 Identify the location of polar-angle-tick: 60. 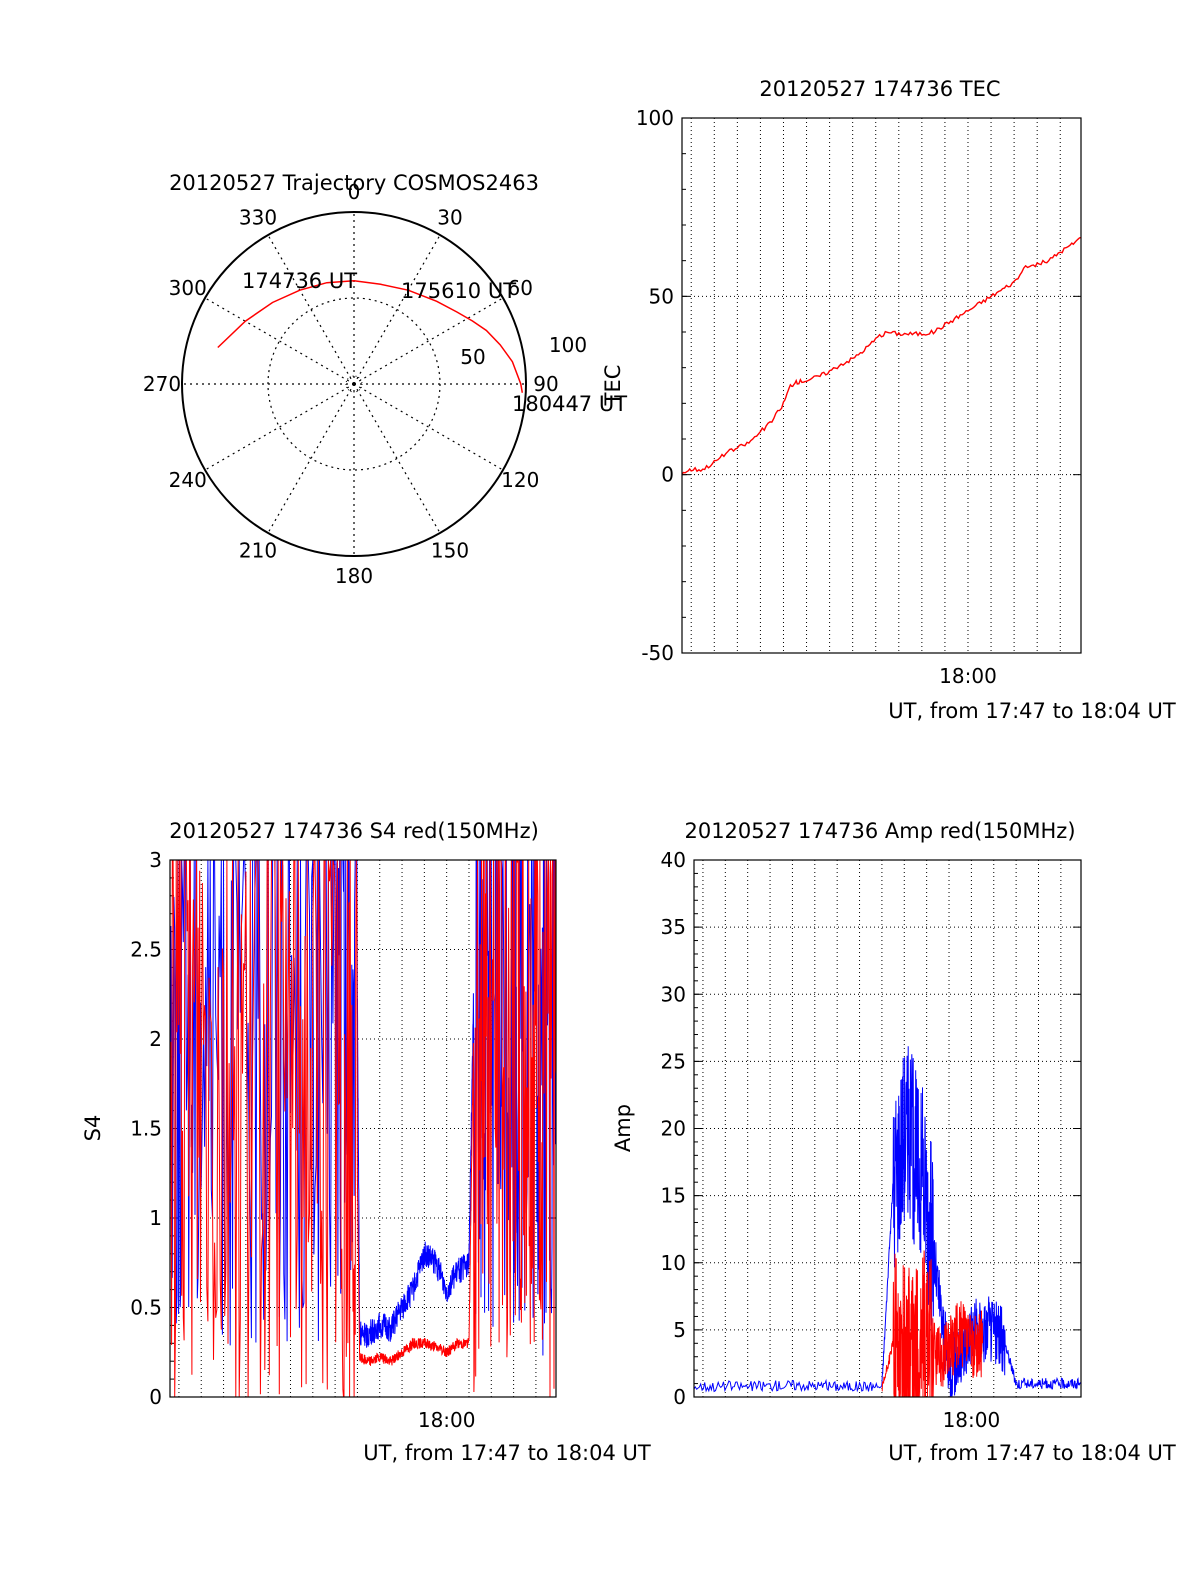
(520, 288).